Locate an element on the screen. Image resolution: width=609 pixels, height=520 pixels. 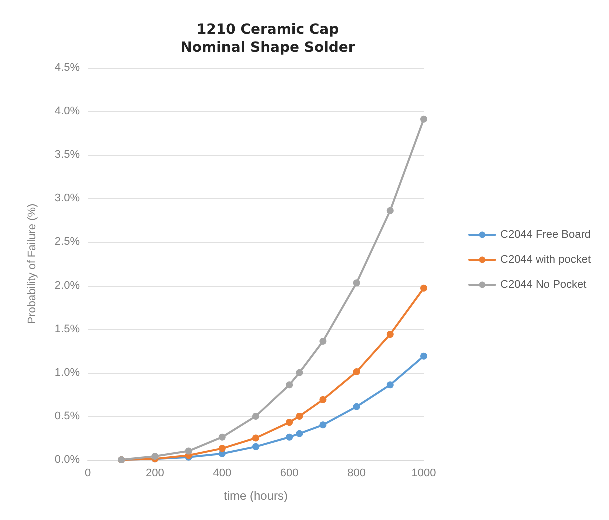
y-tick-label: 0.0% is located at coordinates (67, 460).